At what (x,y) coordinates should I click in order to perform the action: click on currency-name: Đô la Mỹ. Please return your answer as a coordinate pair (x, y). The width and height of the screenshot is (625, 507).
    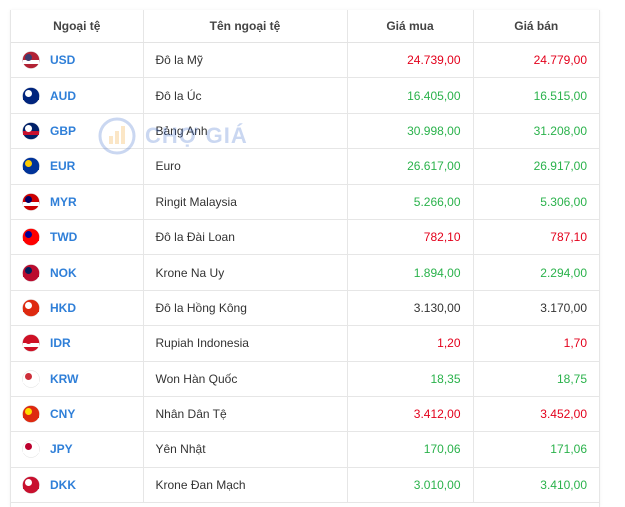
    Looking at the image, I should click on (245, 60).